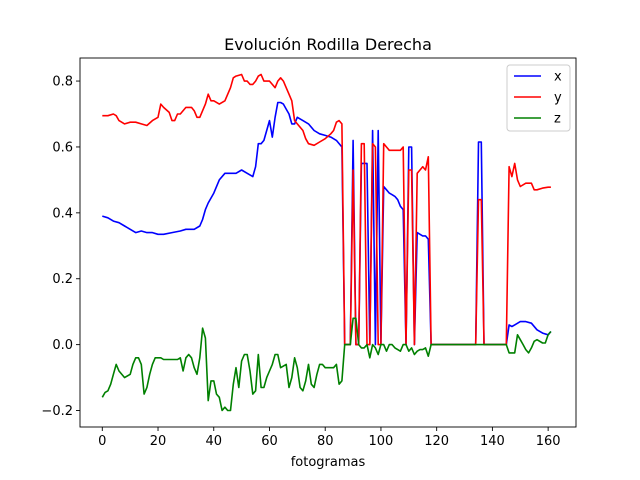 This screenshot has width=640, height=480. Describe the element at coordinates (558, 98) in the screenshot. I see `legend-label-y: y` at that location.